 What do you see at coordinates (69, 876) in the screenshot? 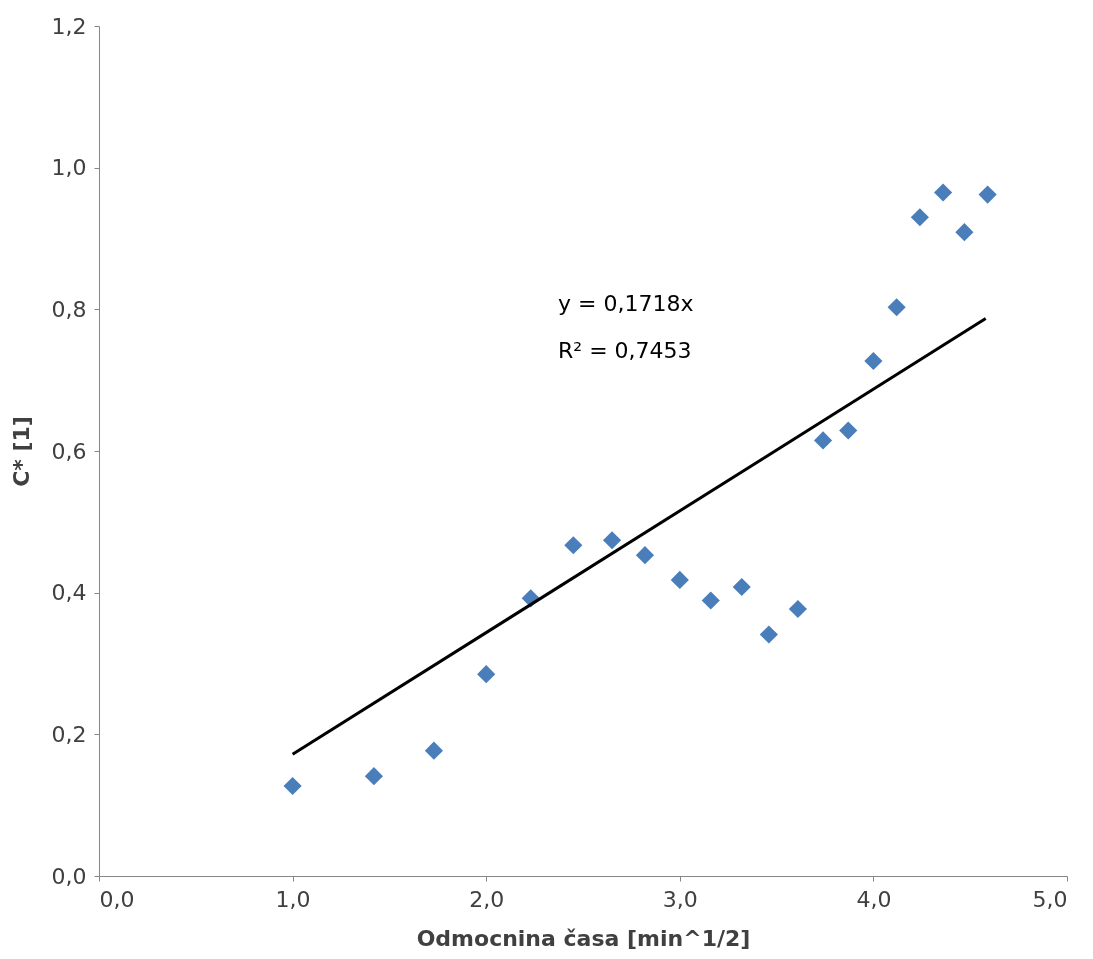
I see `y-tick-label: 0,0` at bounding box center [69, 876].